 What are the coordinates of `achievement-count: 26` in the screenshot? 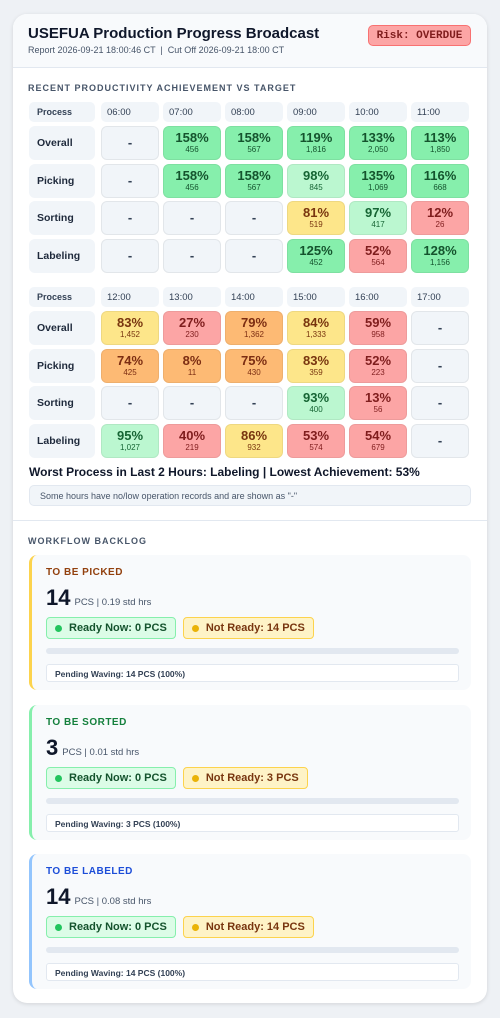 It's located at (440, 224).